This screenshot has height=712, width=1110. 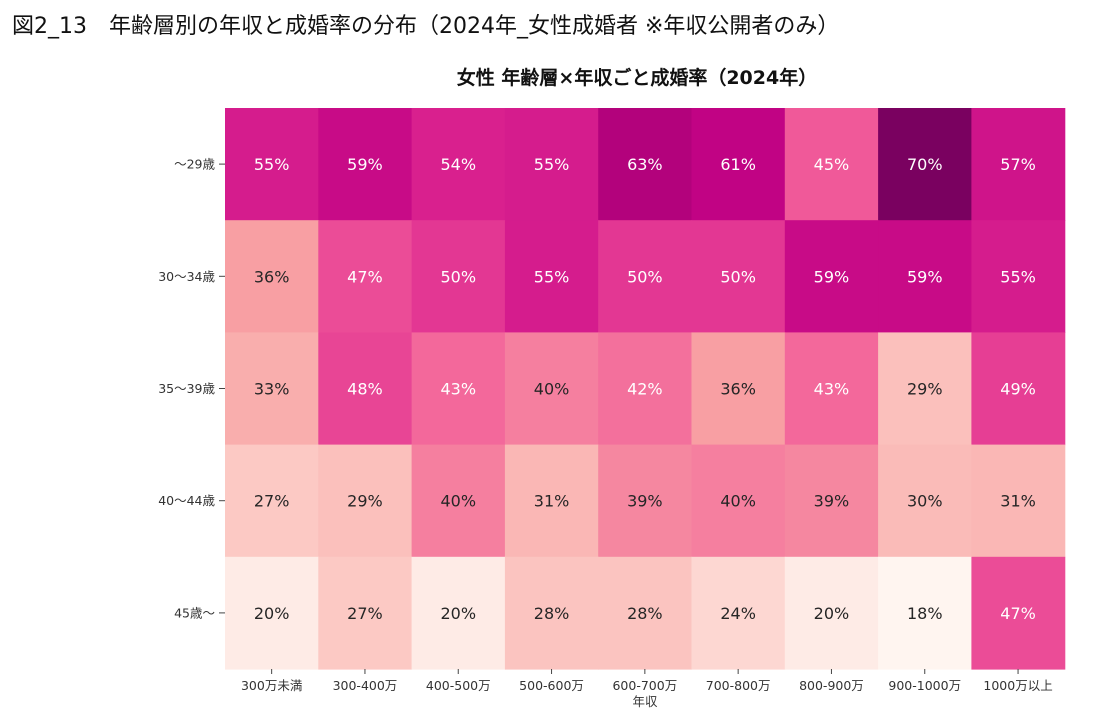 I want to click on cell-value-label: 18%, so click(x=925, y=613).